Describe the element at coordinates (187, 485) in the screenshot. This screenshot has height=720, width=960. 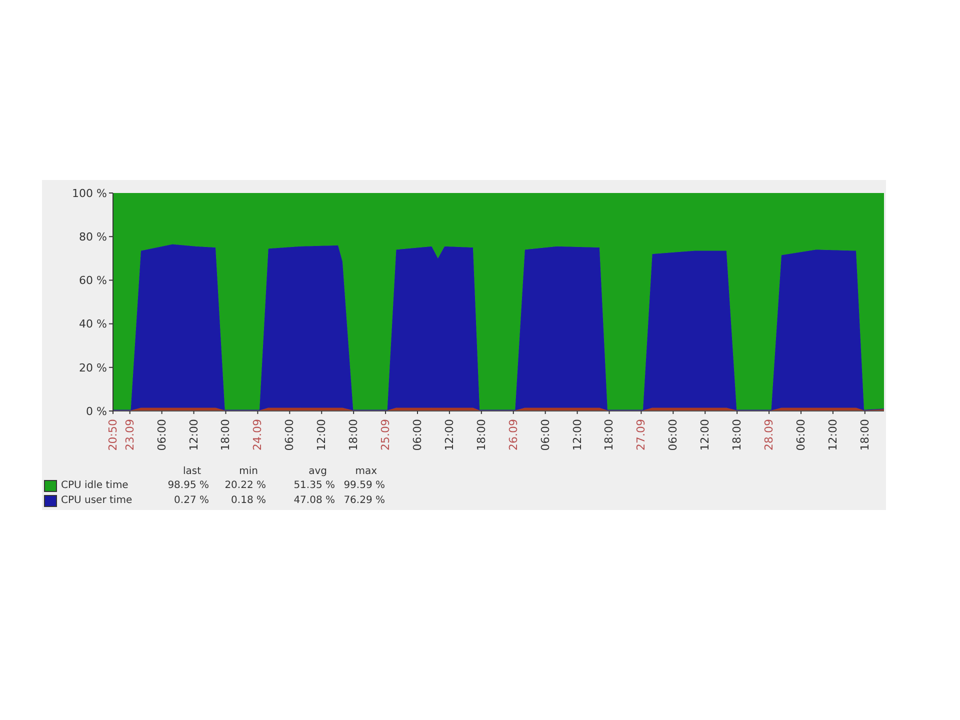
I see `text: 98.95 %` at that location.